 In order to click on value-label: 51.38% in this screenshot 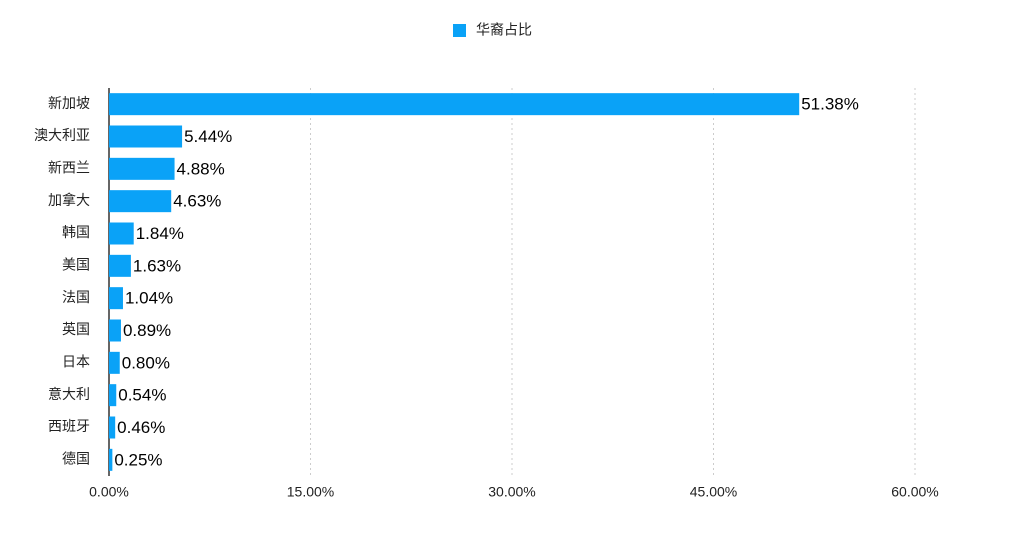, I will do `click(830, 104)`.